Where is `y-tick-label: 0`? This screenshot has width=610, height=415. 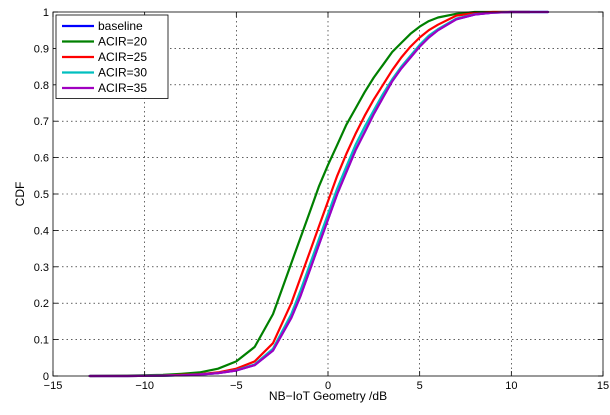 y-tick-label: 0 is located at coordinates (46, 377).